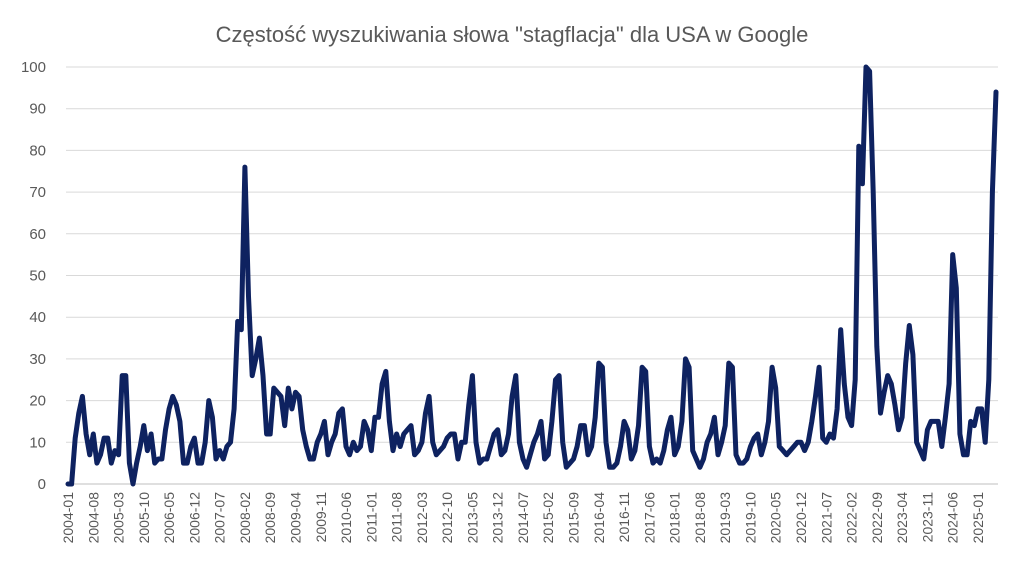  I want to click on x-tick-label: 2012-03, so click(422, 518).